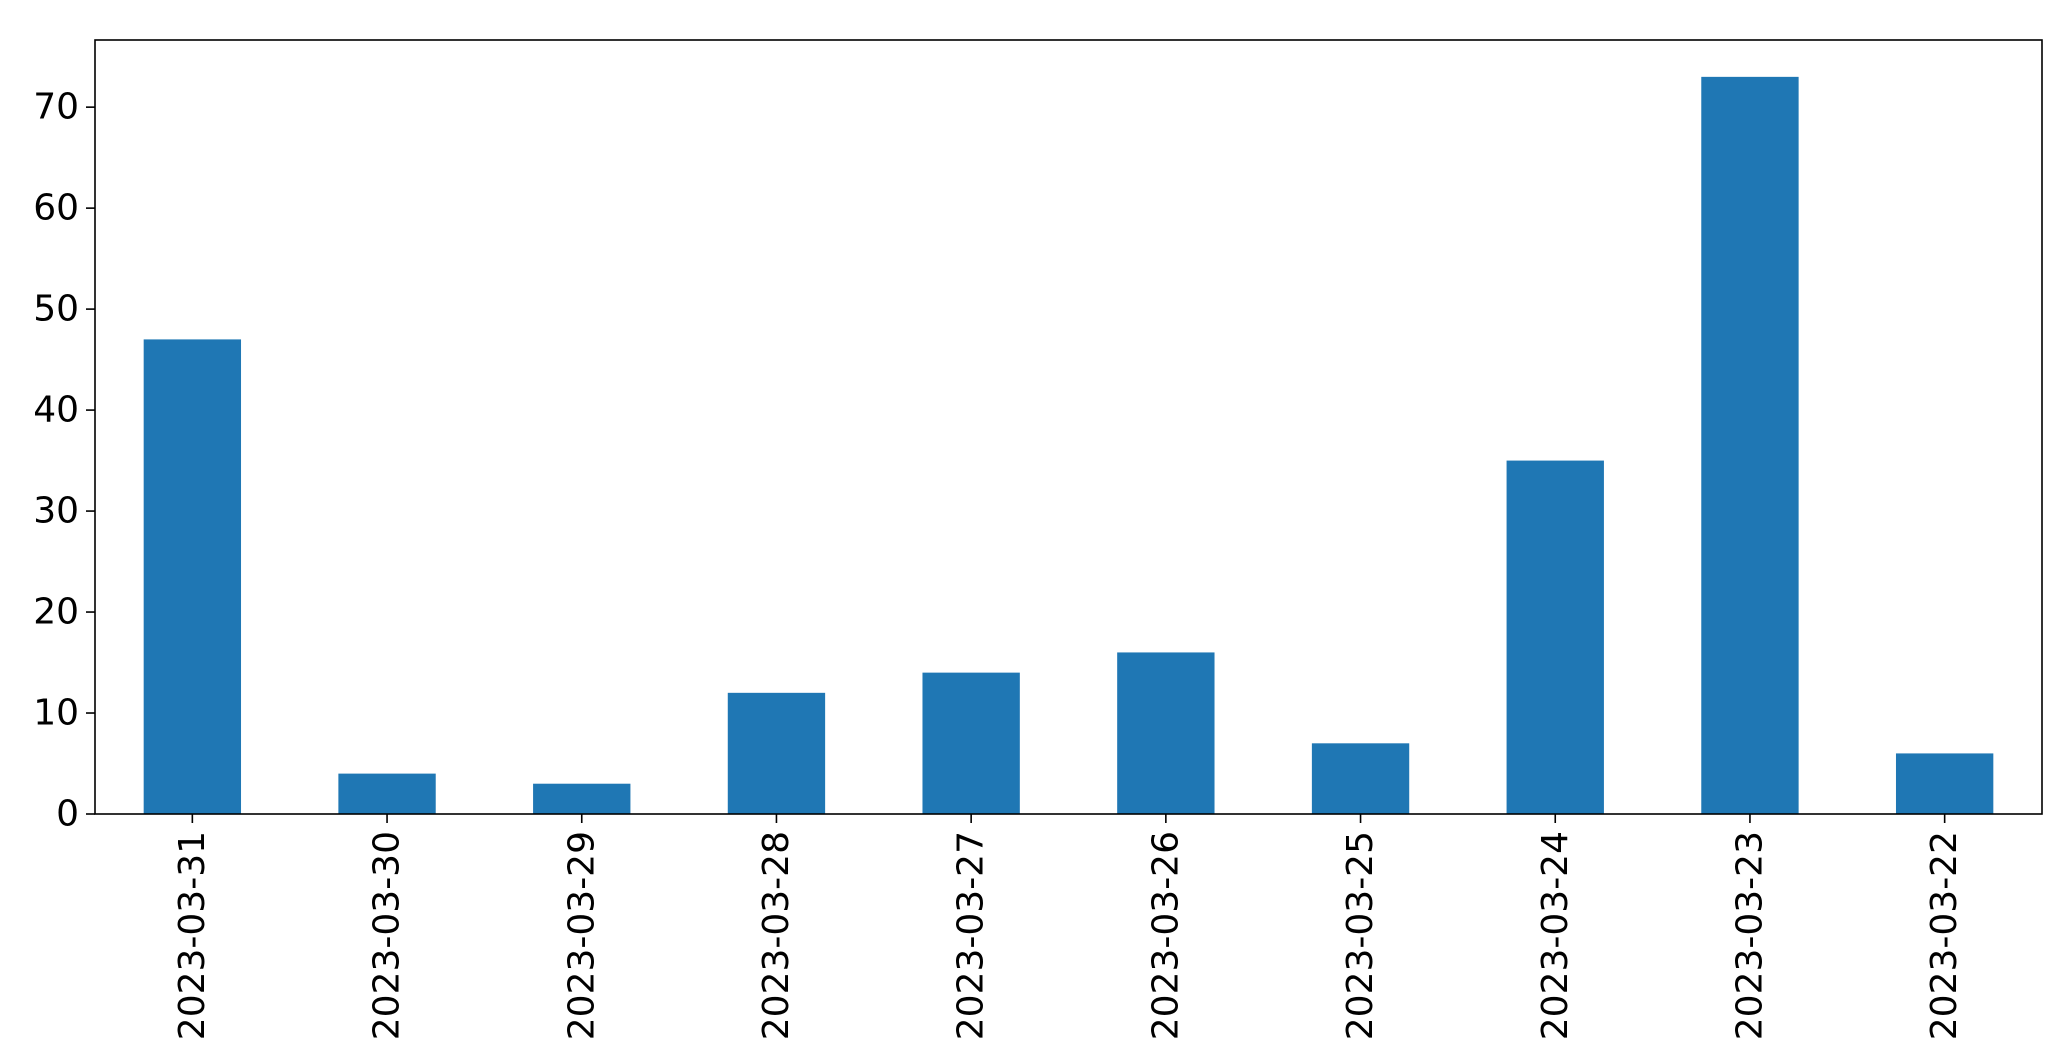 The width and height of the screenshot is (2071, 1061). Describe the element at coordinates (1360, 935) in the screenshot. I see `x-tick-label: 2023-03-25` at that location.